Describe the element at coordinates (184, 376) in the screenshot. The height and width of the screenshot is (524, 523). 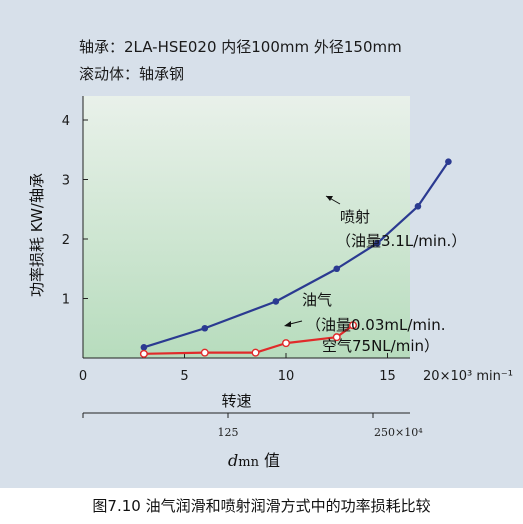
I see `x-tick-label: 5` at that location.